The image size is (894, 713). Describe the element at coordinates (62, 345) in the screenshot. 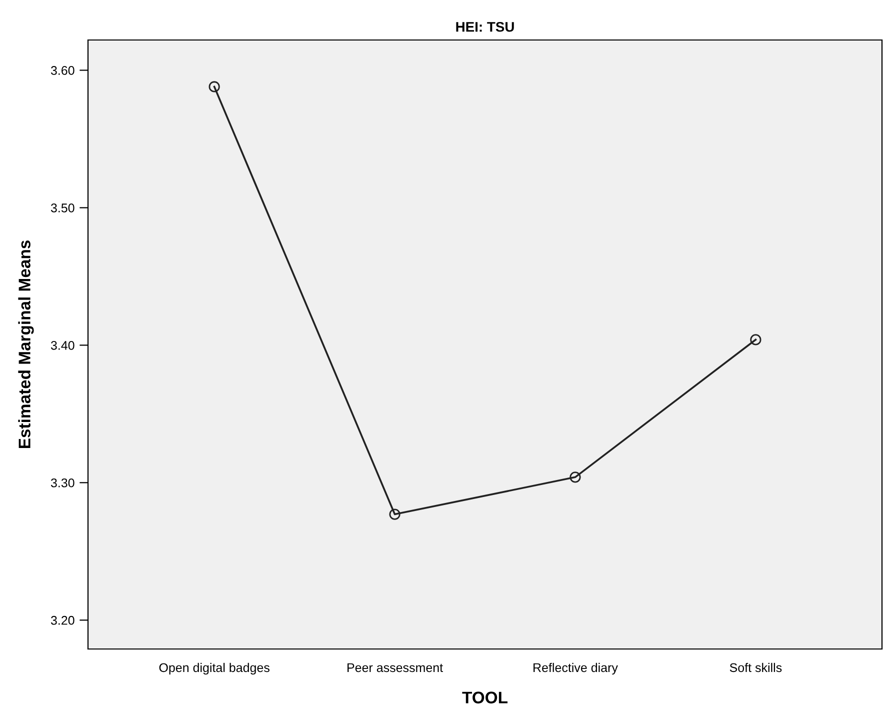

I see `y-tick-label: 3.40` at that location.